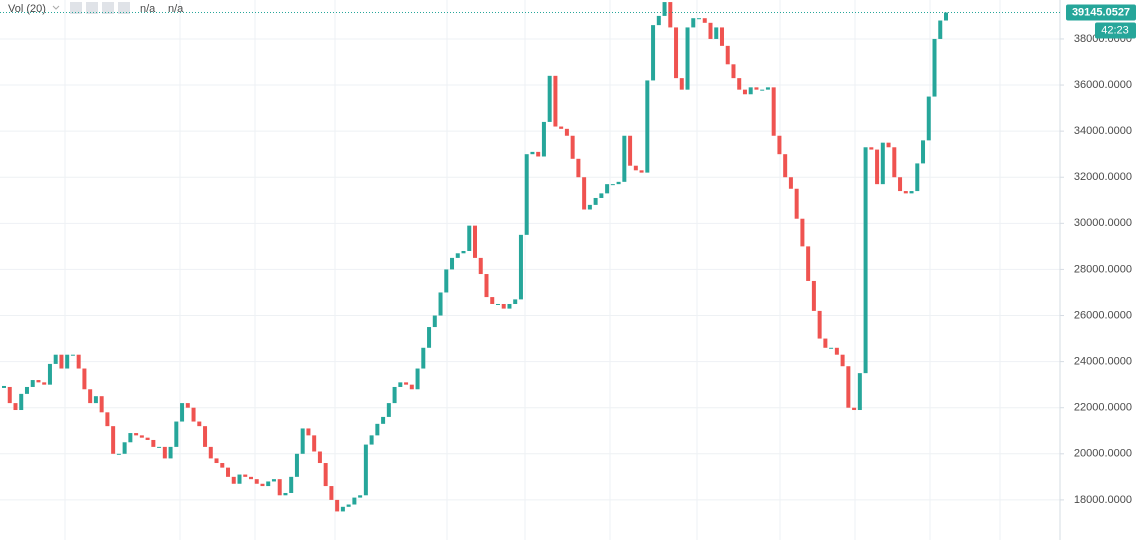 The width and height of the screenshot is (1140, 540). What do you see at coordinates (108, 8) in the screenshot?
I see `more-icon` at bounding box center [108, 8].